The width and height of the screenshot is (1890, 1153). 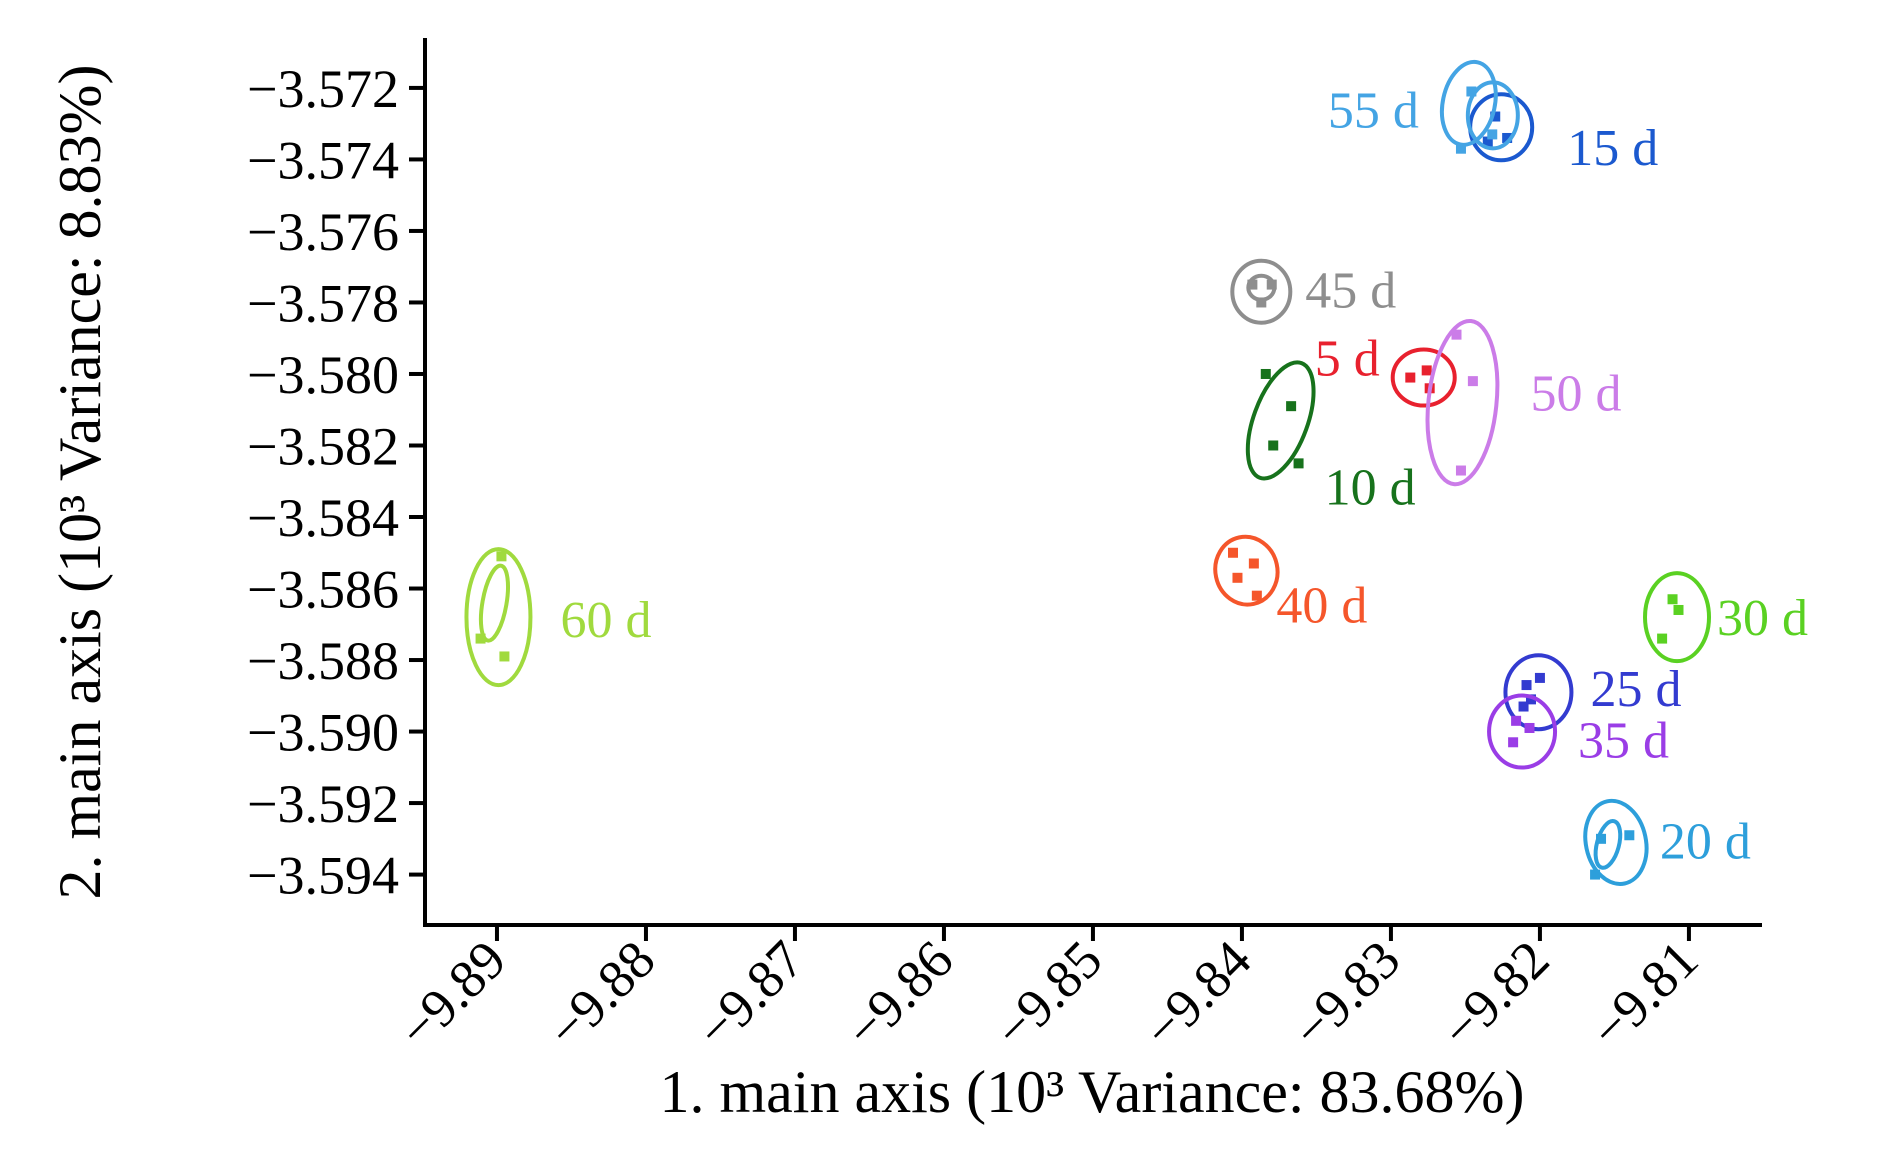 What do you see at coordinates (1347, 359) in the screenshot?
I see `cluster-label-5d: 5 d` at bounding box center [1347, 359].